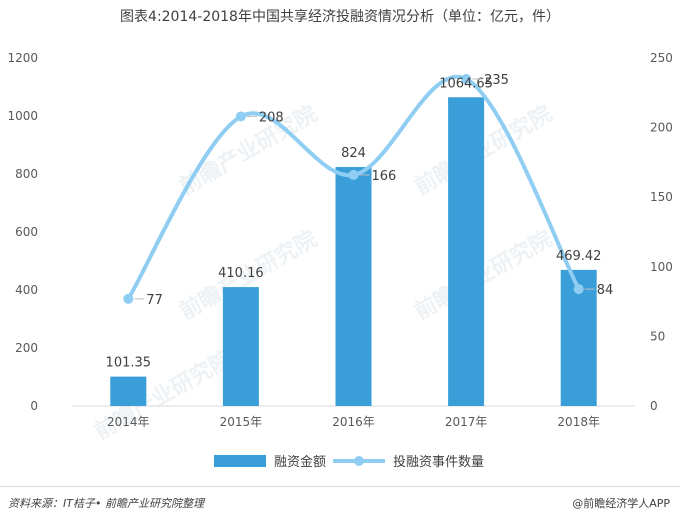 Image resolution: width=680 pixels, height=520 pixels. I want to click on brand-credit: @前瞻经济学人APP, so click(621, 503).